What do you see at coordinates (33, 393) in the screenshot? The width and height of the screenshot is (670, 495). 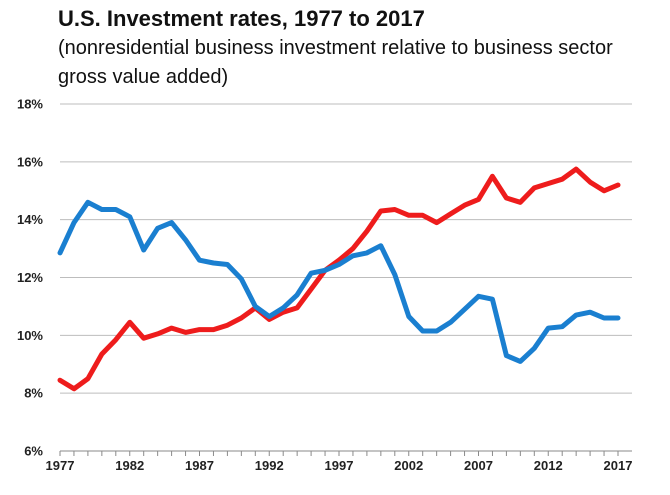 I see `y-tick-label: 8%` at bounding box center [33, 393].